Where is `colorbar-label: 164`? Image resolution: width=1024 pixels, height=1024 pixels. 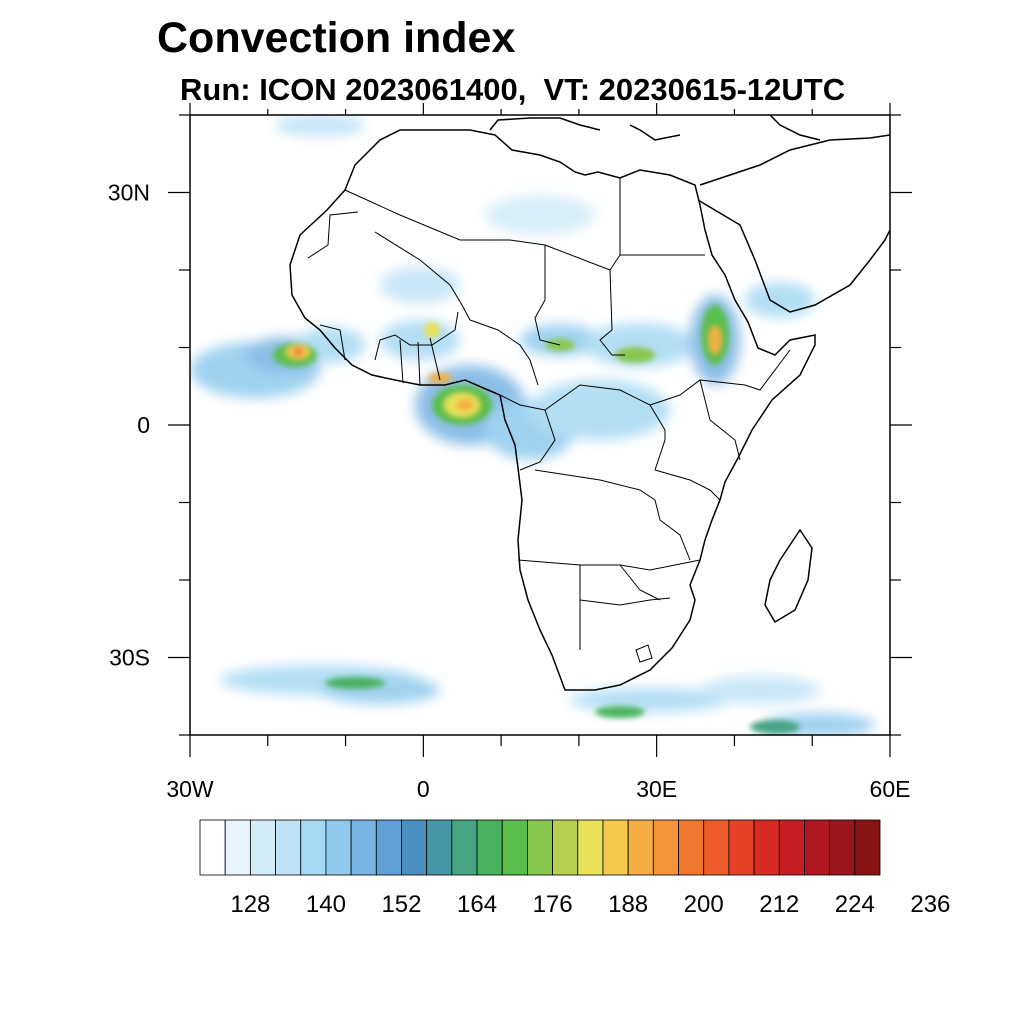 colorbar-label: 164 is located at coordinates (477, 904).